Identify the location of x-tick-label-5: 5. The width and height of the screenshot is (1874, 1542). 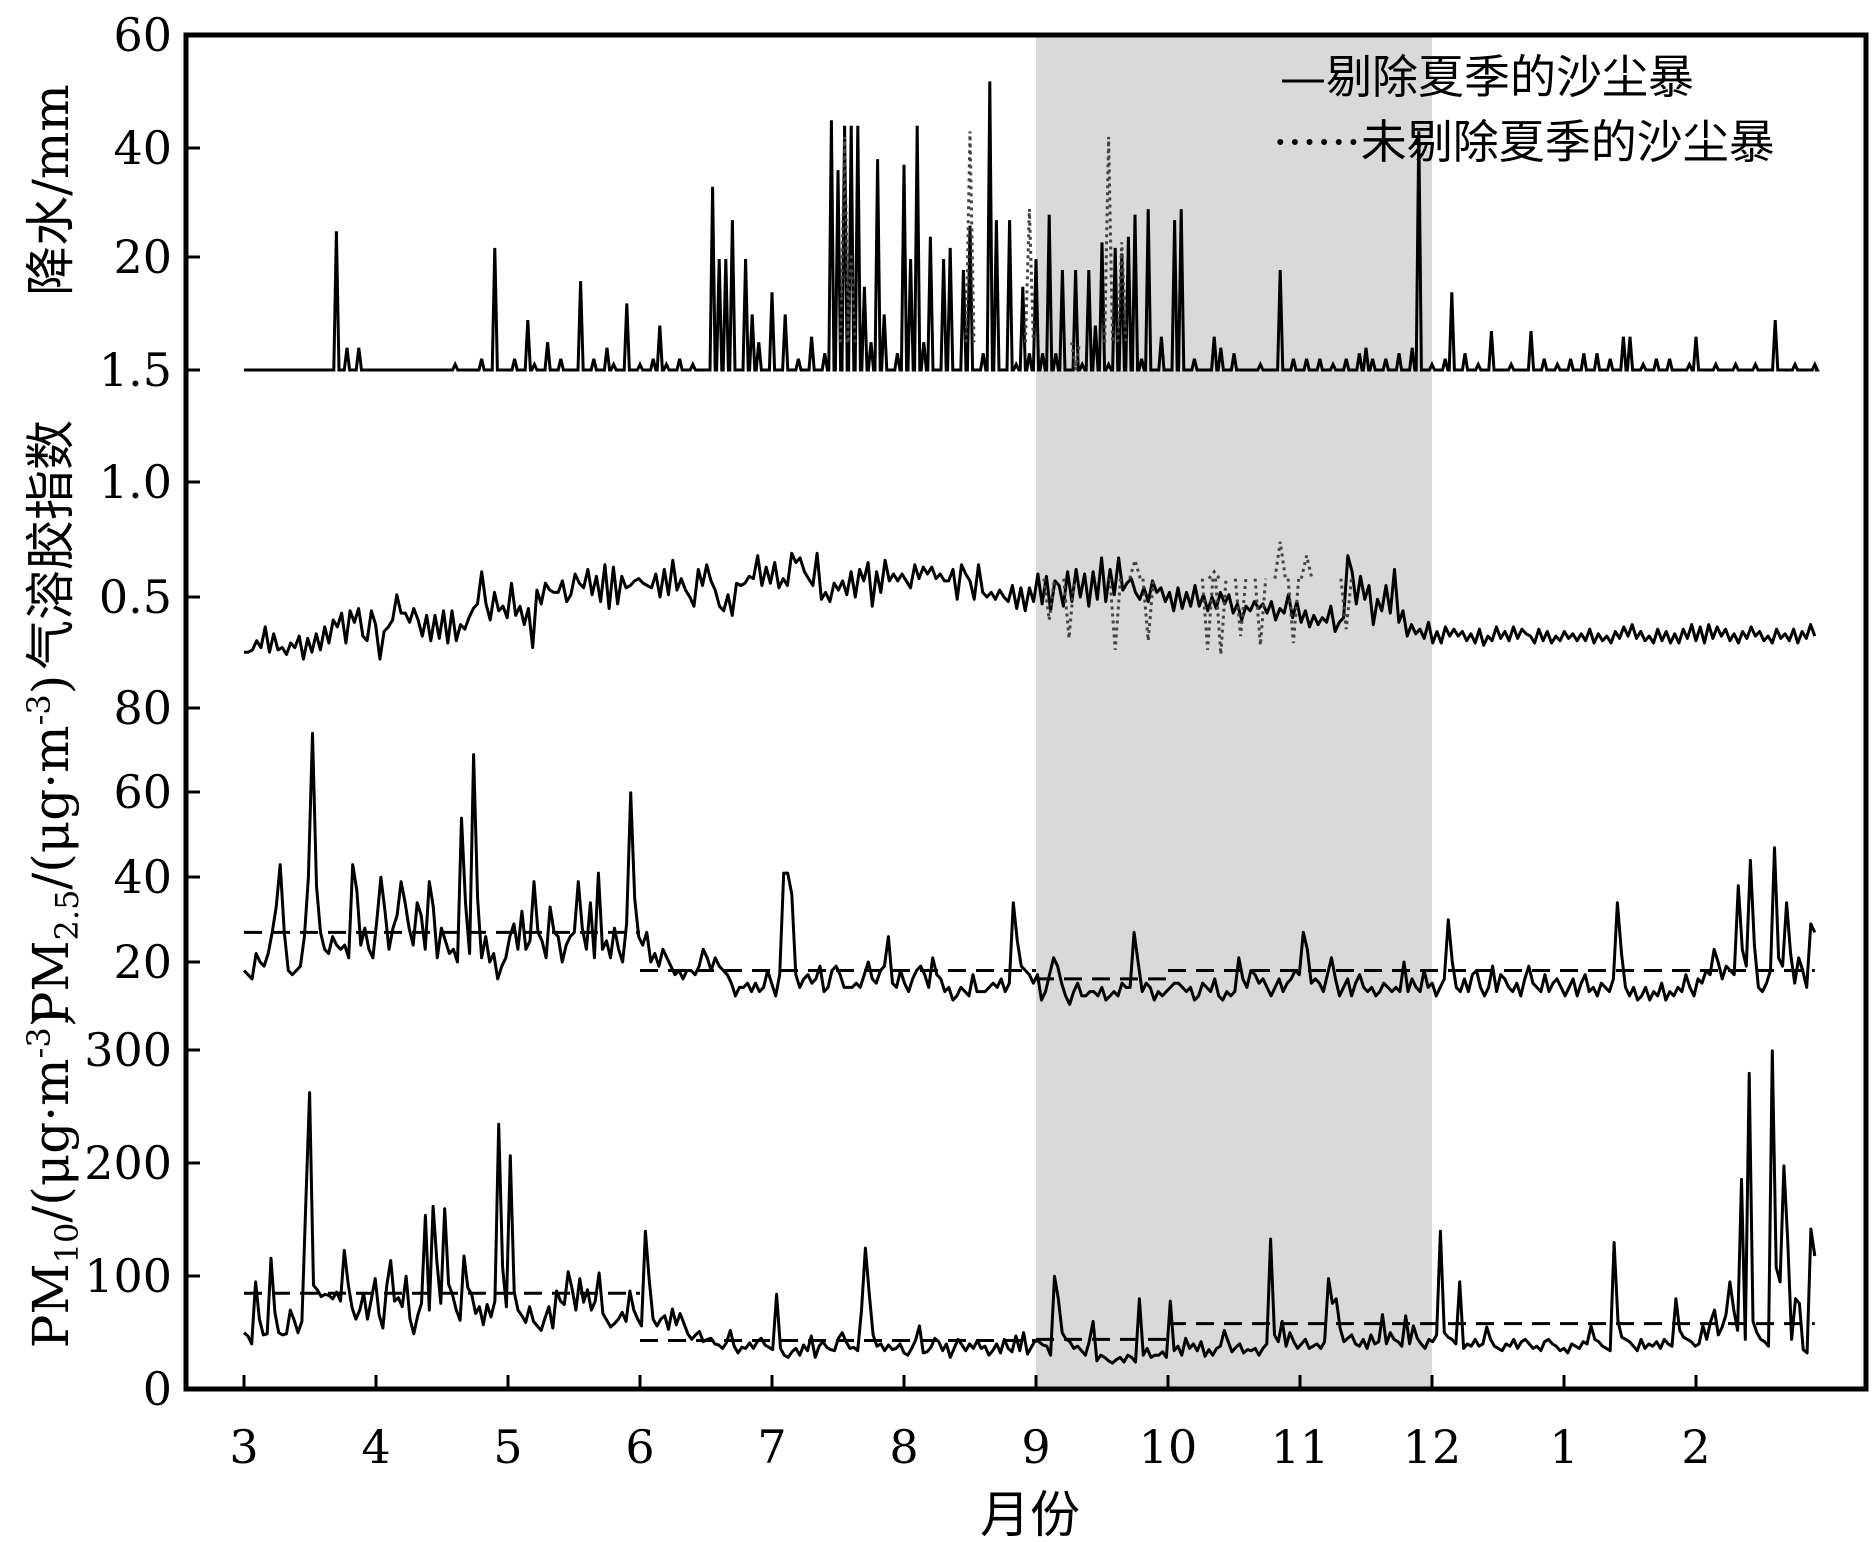
(507, 1447).